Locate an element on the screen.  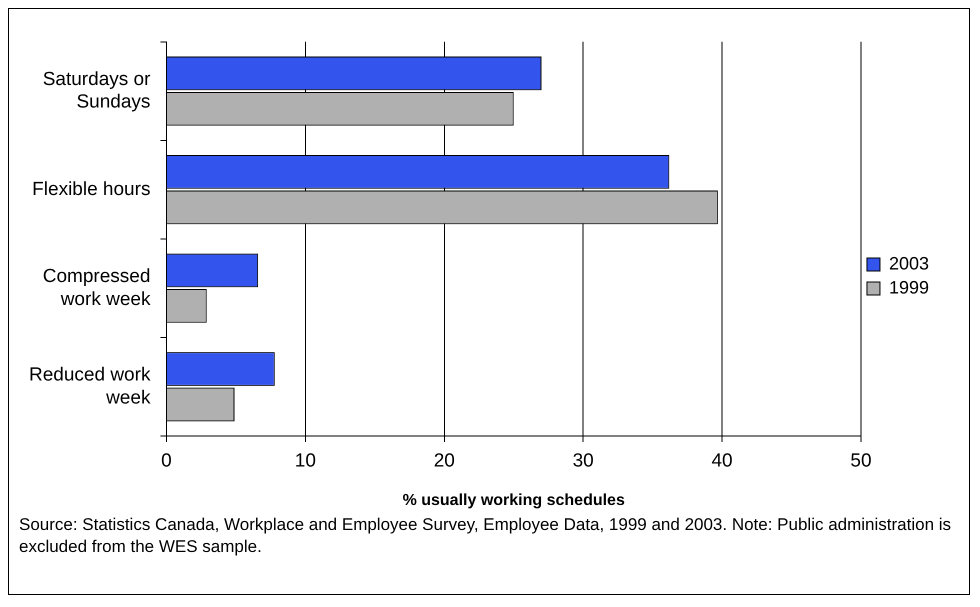
y-tick-label: Reduced work week is located at coordinates (89, 386).